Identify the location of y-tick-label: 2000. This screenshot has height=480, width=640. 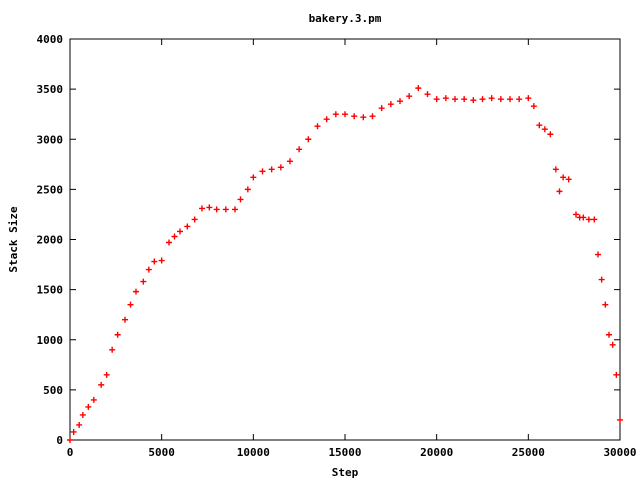
(50, 240).